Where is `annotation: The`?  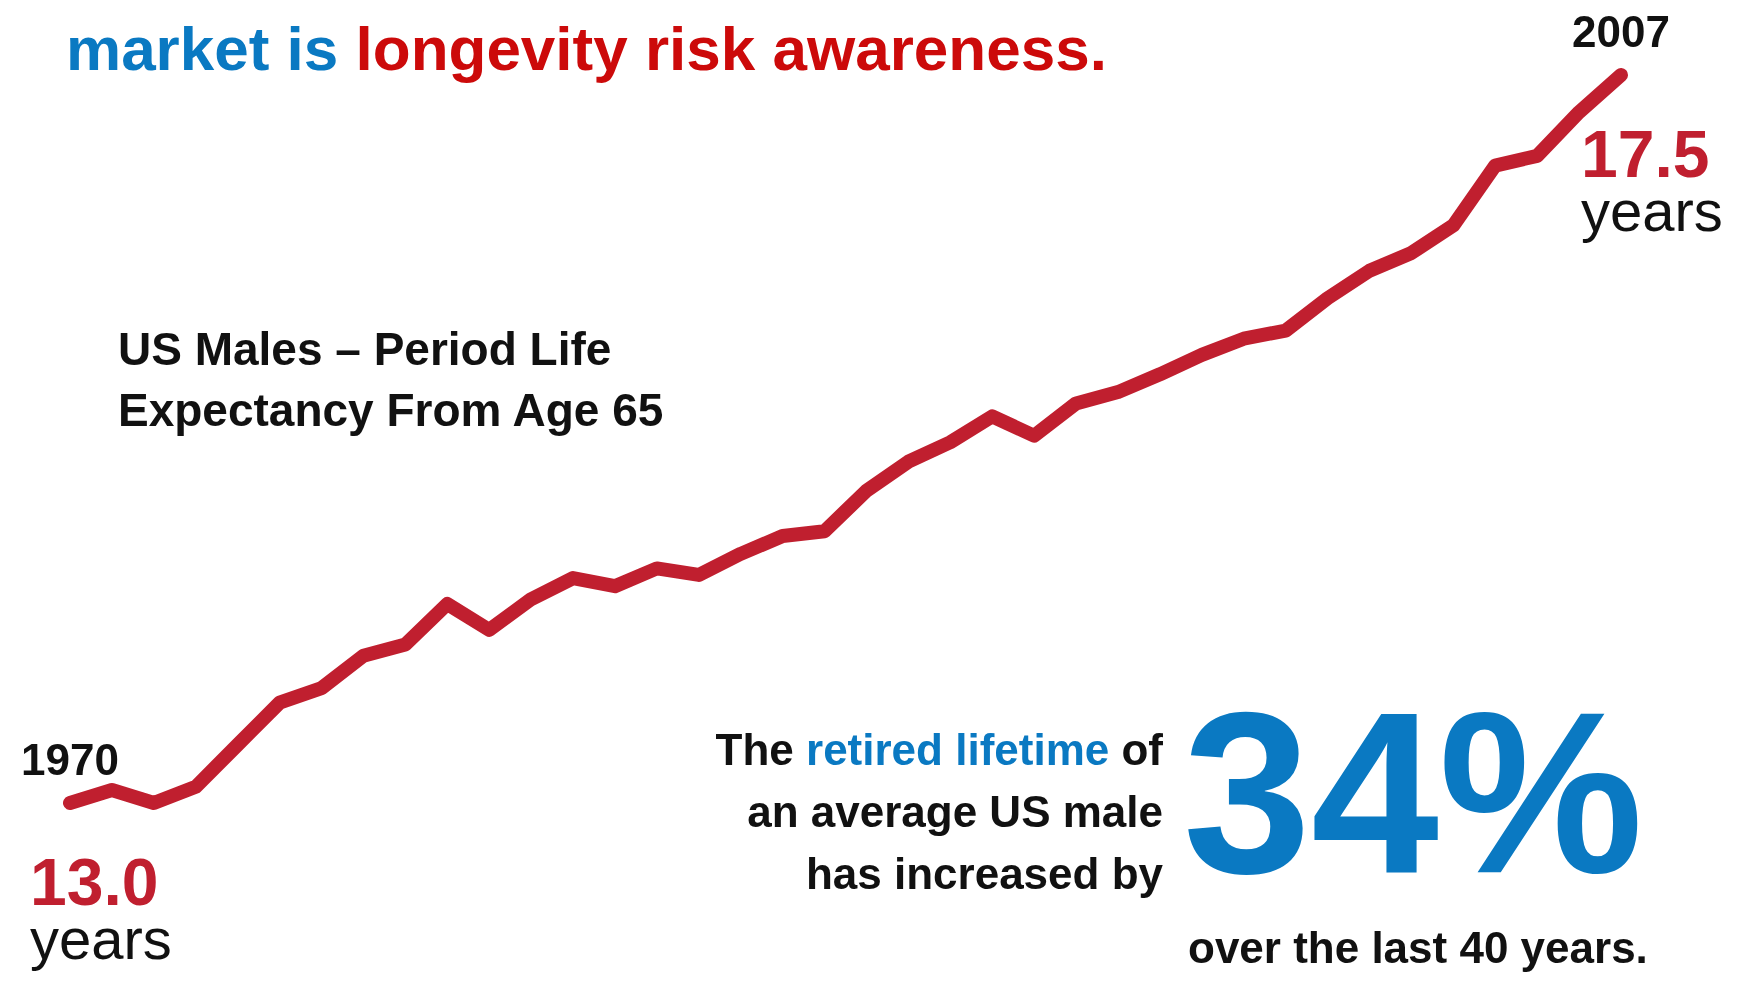 annotation: The is located at coordinates (754, 749).